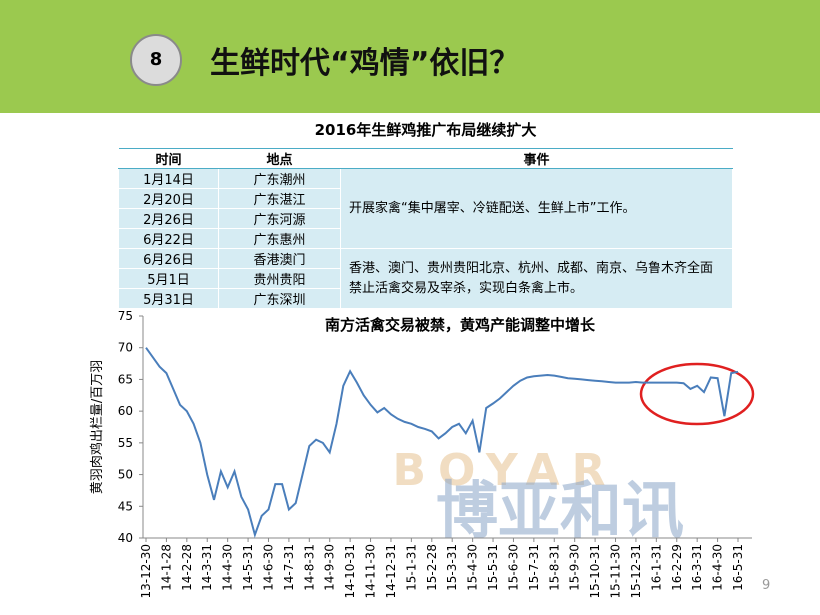  Describe the element at coordinates (279, 258) in the screenshot. I see `table-cell: 香港澳门` at that location.